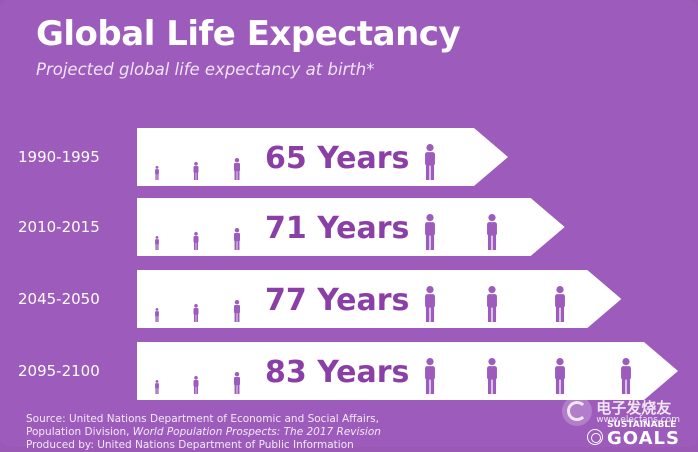 This screenshot has width=698, height=452. Describe the element at coordinates (337, 228) in the screenshot. I see `value-label-71: 71 Years` at that location.